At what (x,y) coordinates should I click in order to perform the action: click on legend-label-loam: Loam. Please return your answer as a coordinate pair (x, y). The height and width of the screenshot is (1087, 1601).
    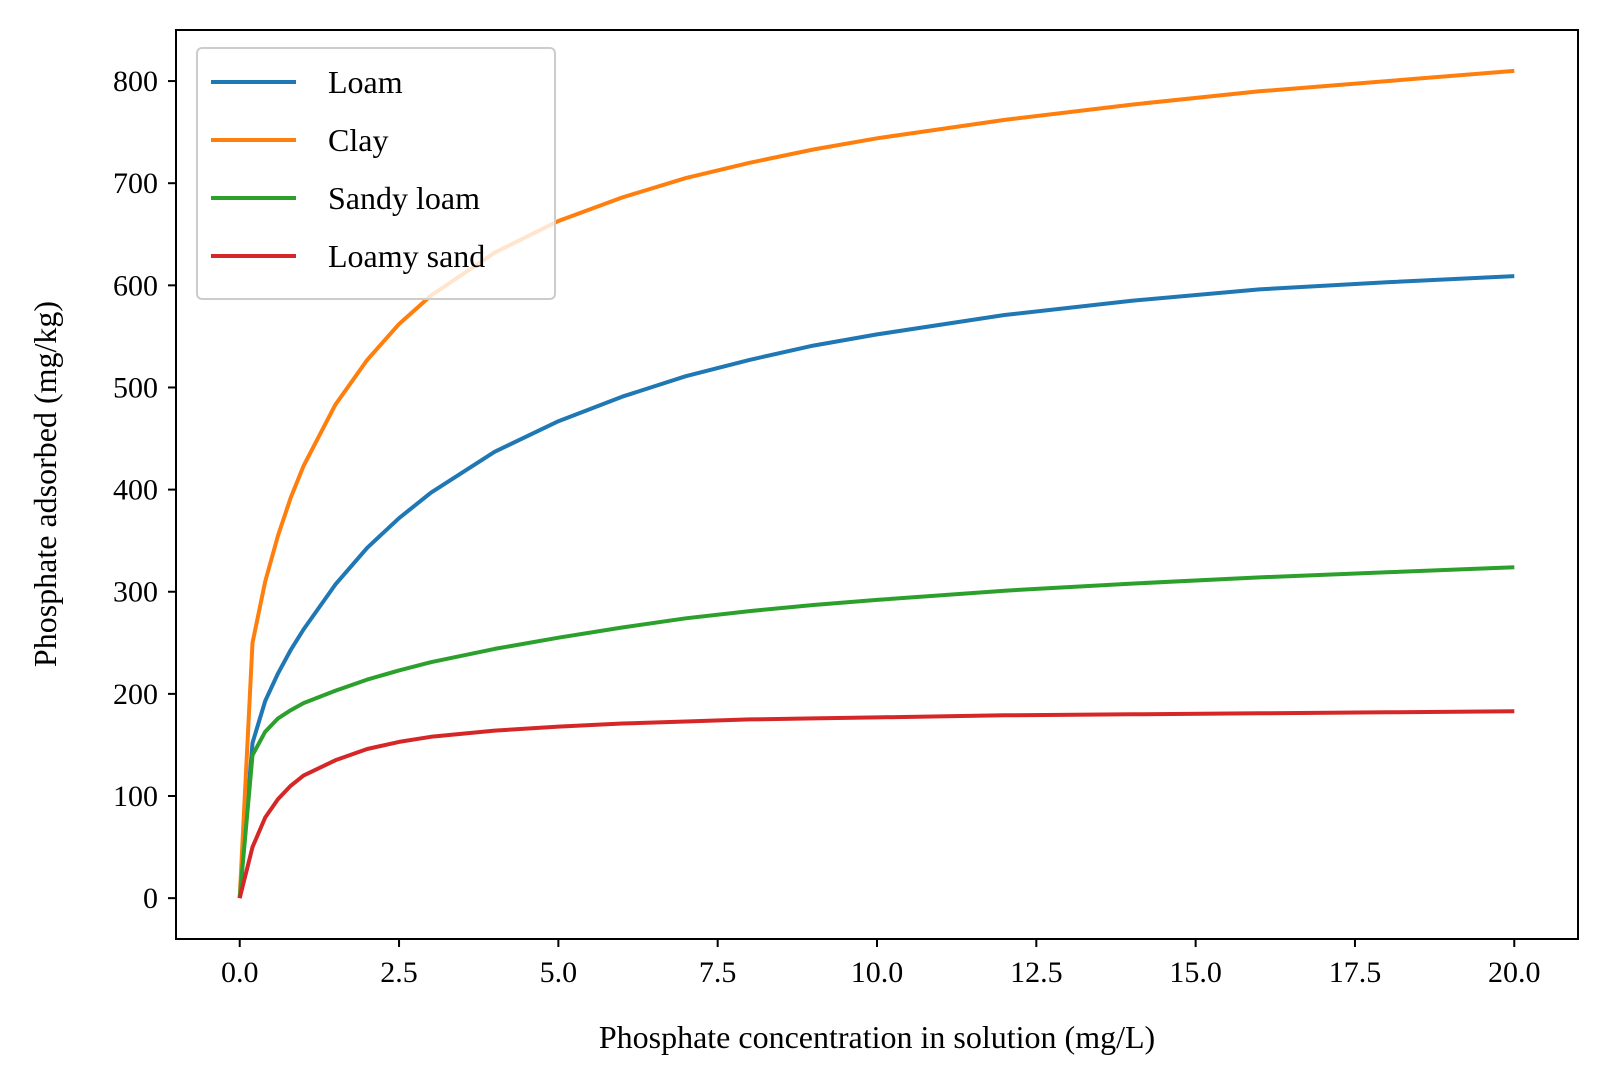
    Looking at the image, I should click on (365, 82).